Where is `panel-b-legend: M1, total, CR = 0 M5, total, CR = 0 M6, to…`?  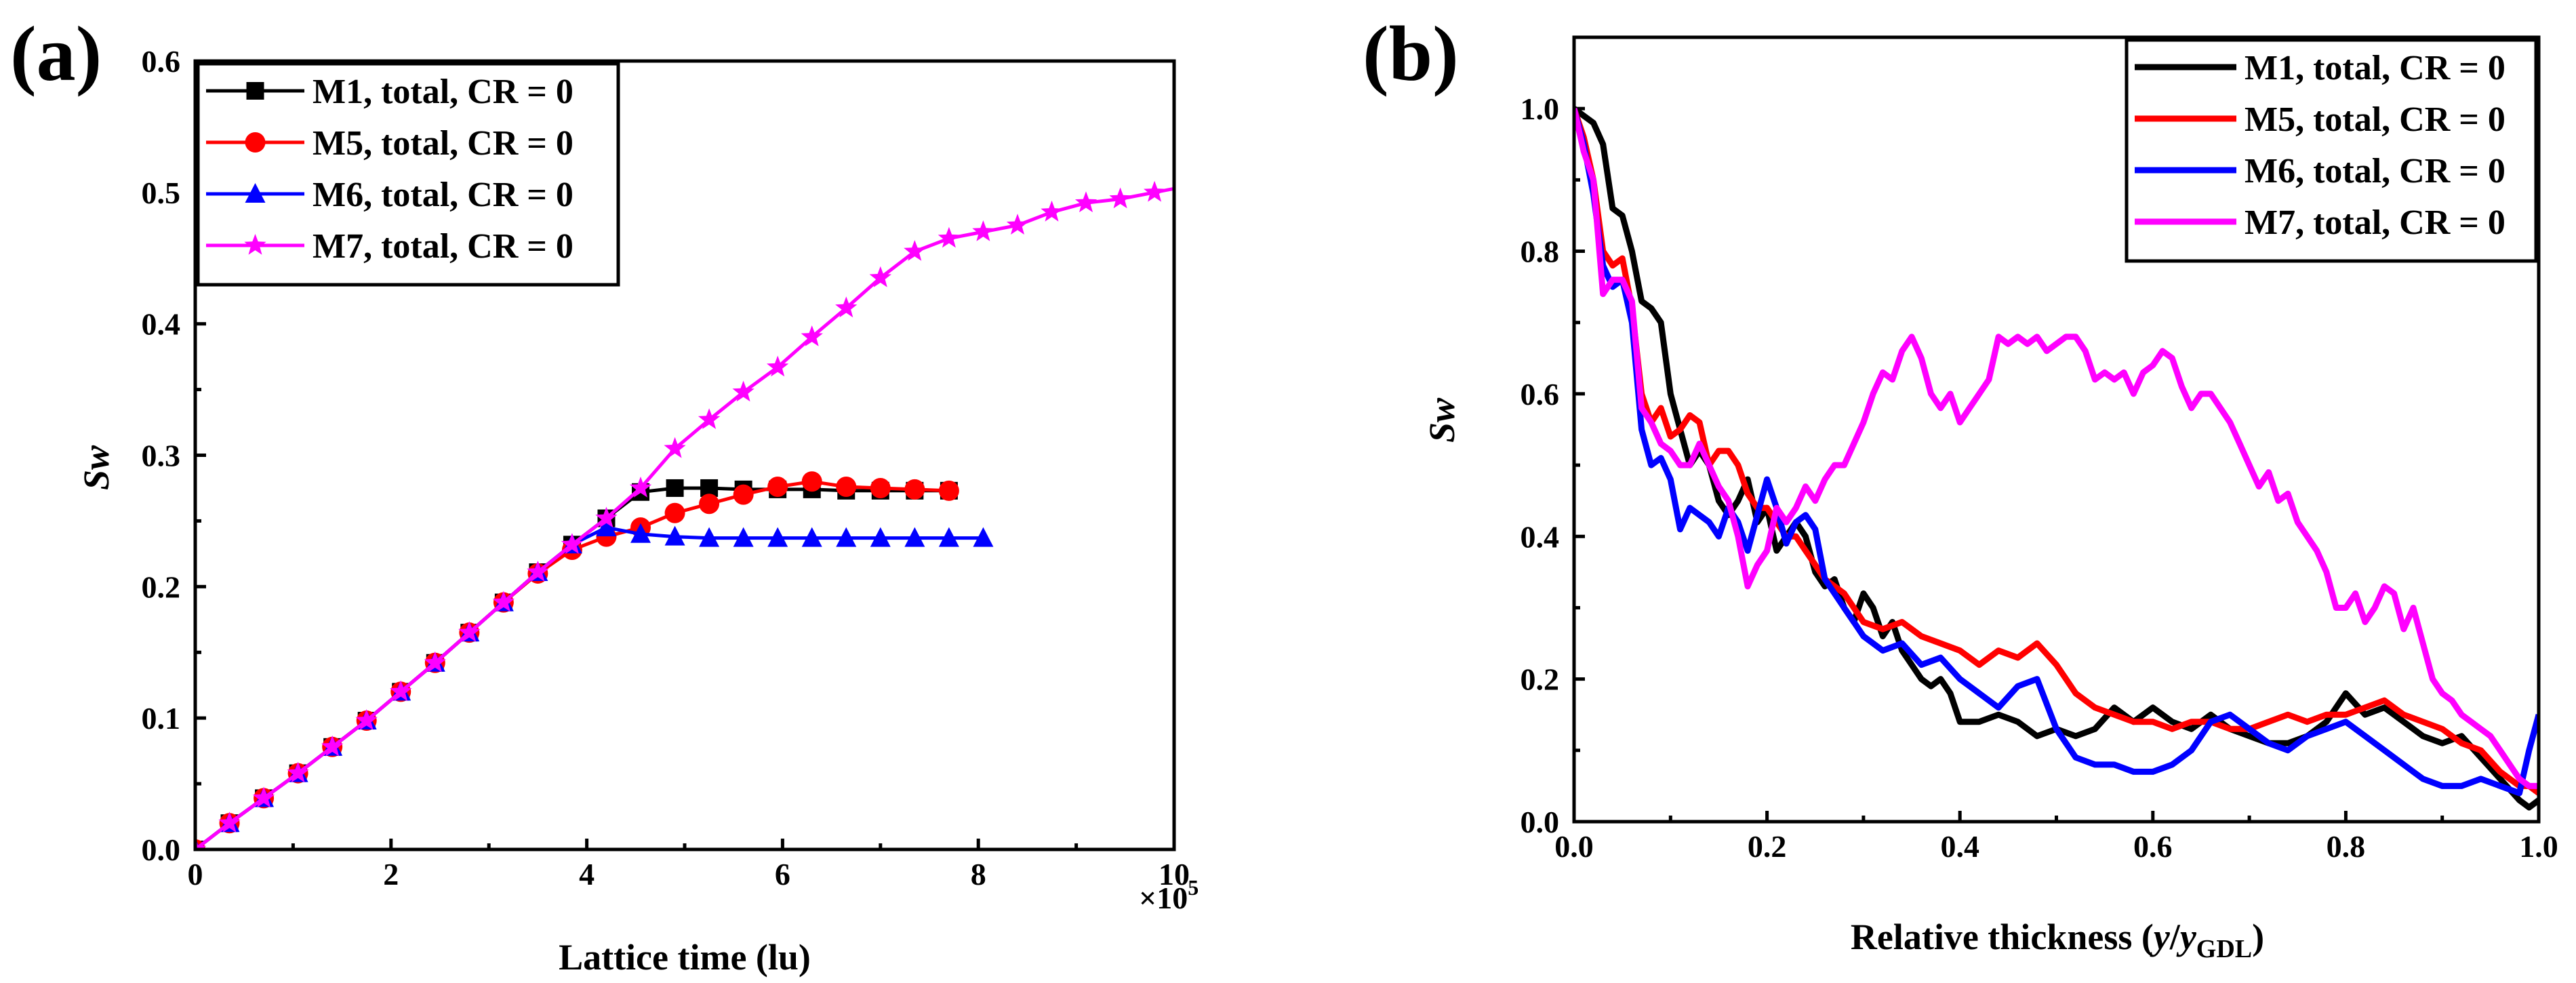
panel-b-legend: M1, total, CR = 0 M5, total, CR = 0 M6, to… is located at coordinates (2331, 150).